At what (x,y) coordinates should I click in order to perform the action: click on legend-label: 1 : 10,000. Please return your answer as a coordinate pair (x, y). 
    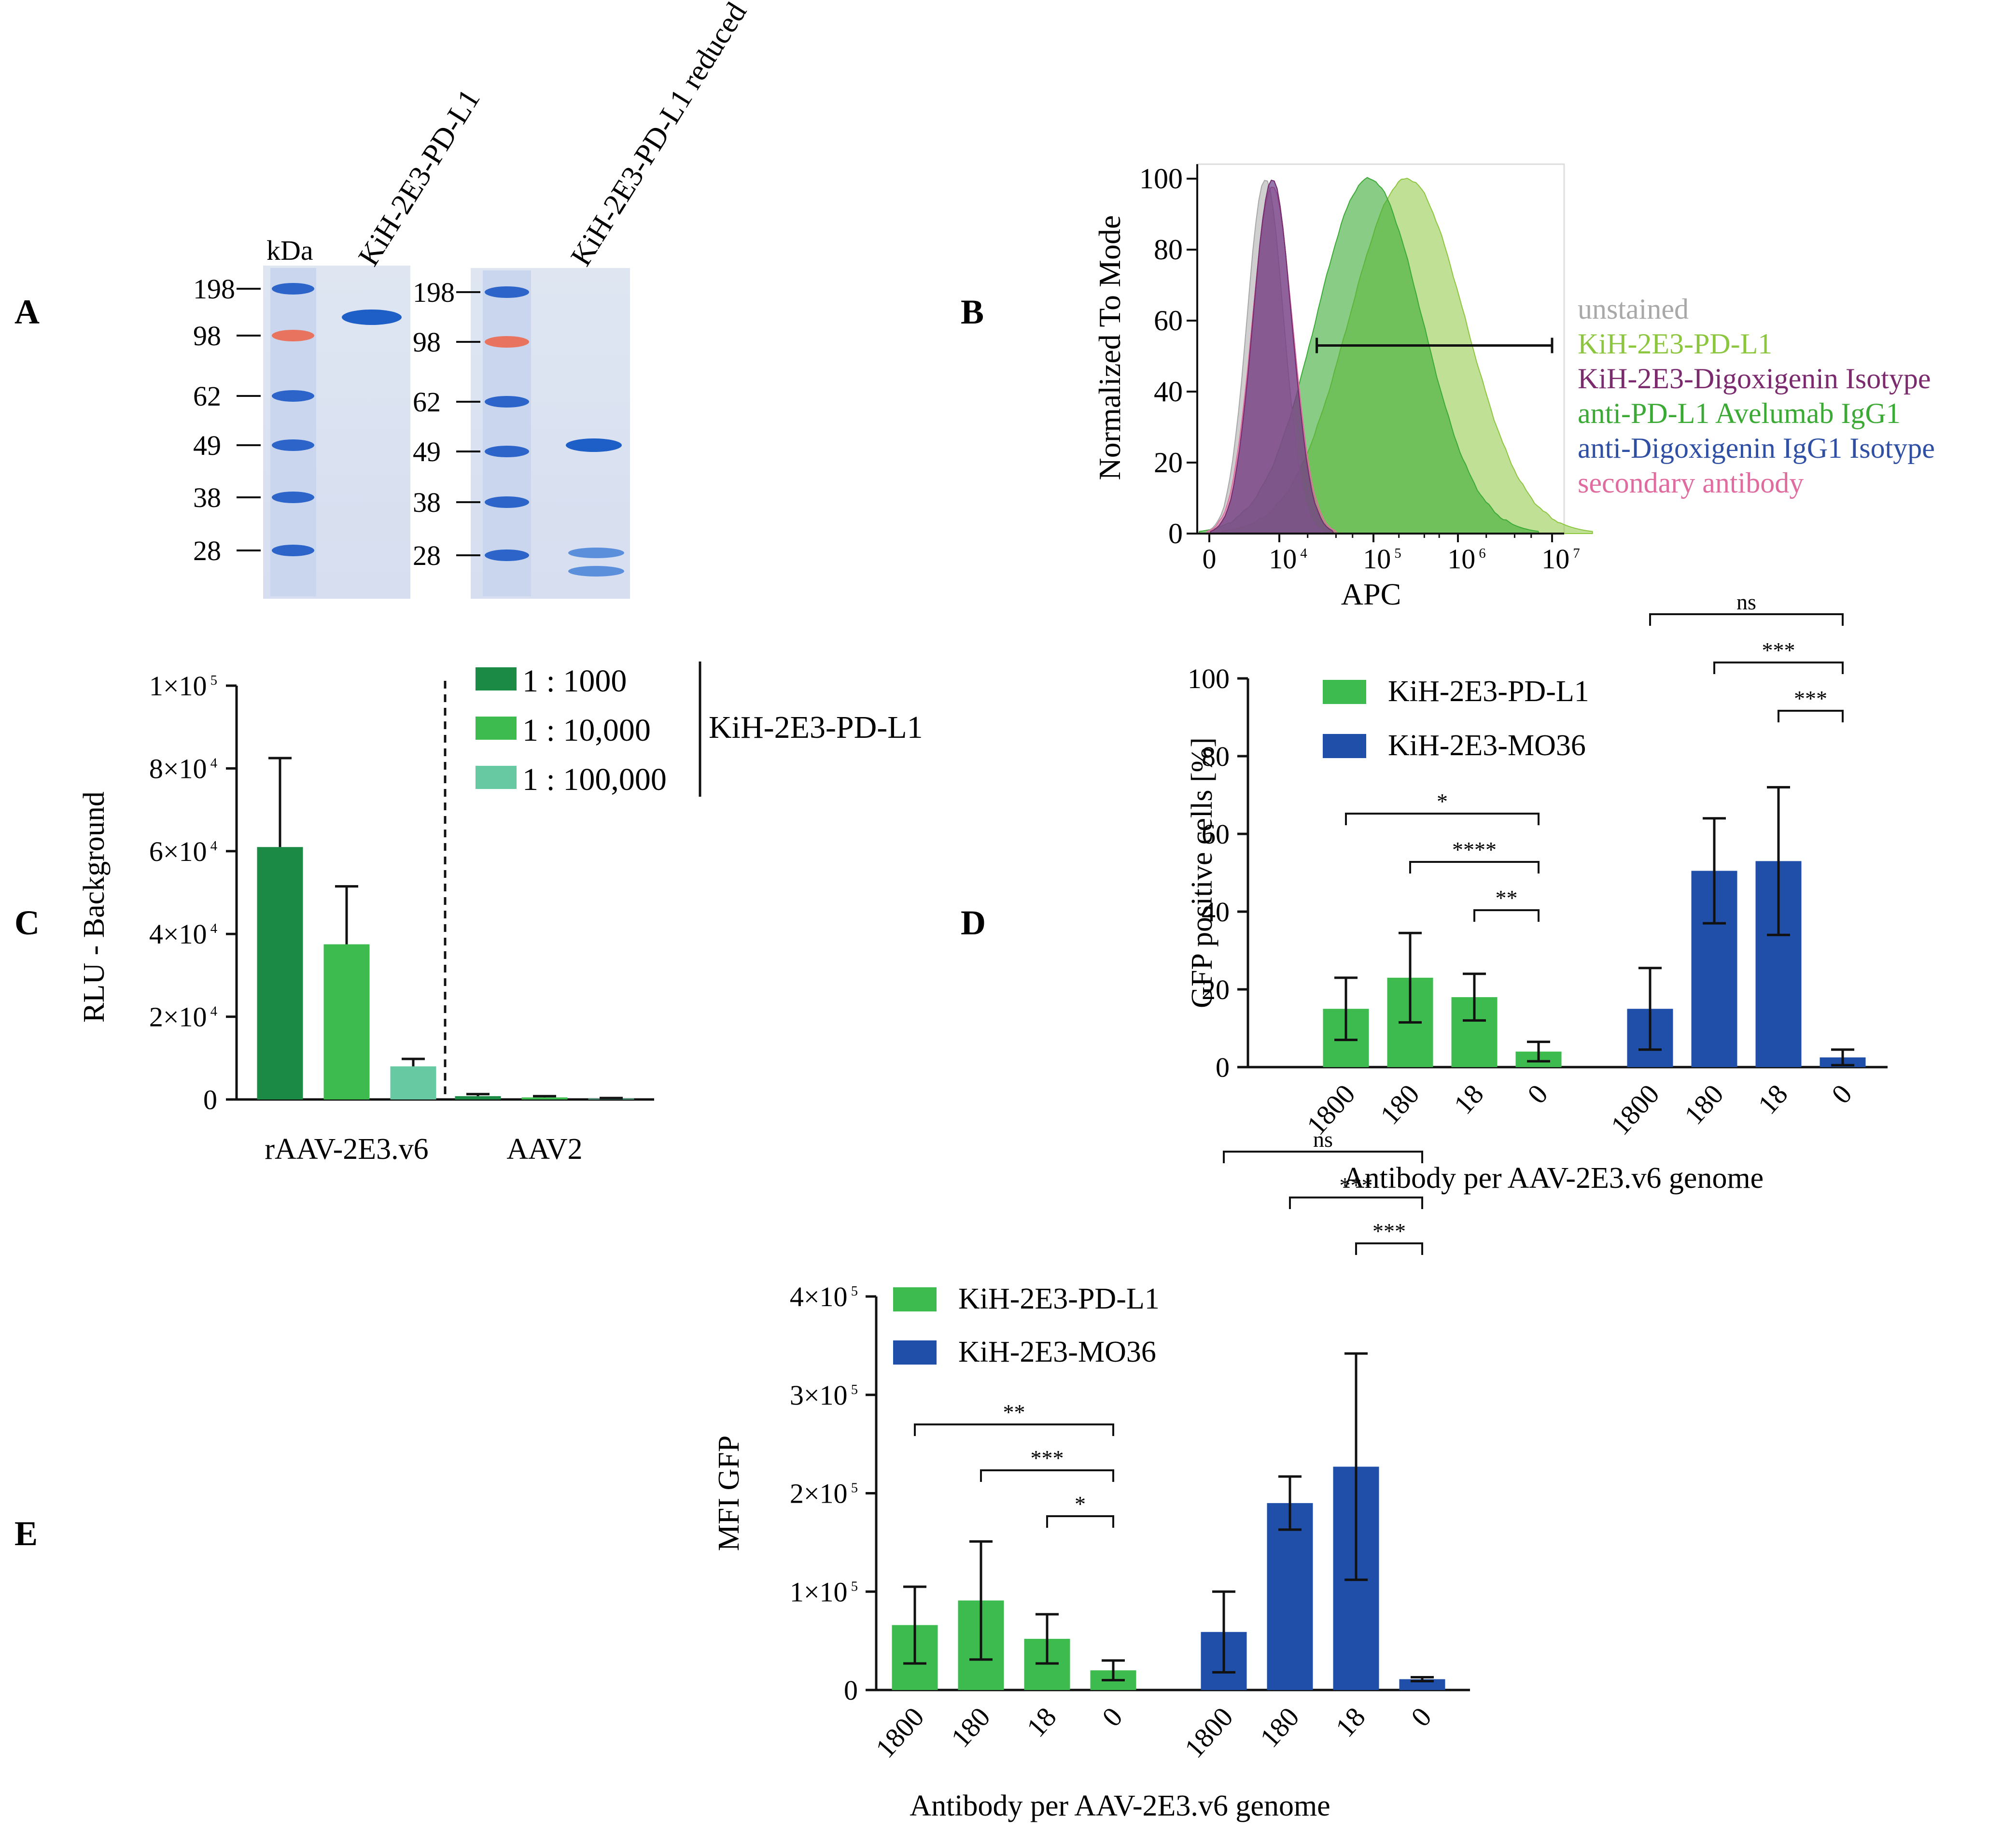
    Looking at the image, I should click on (587, 730).